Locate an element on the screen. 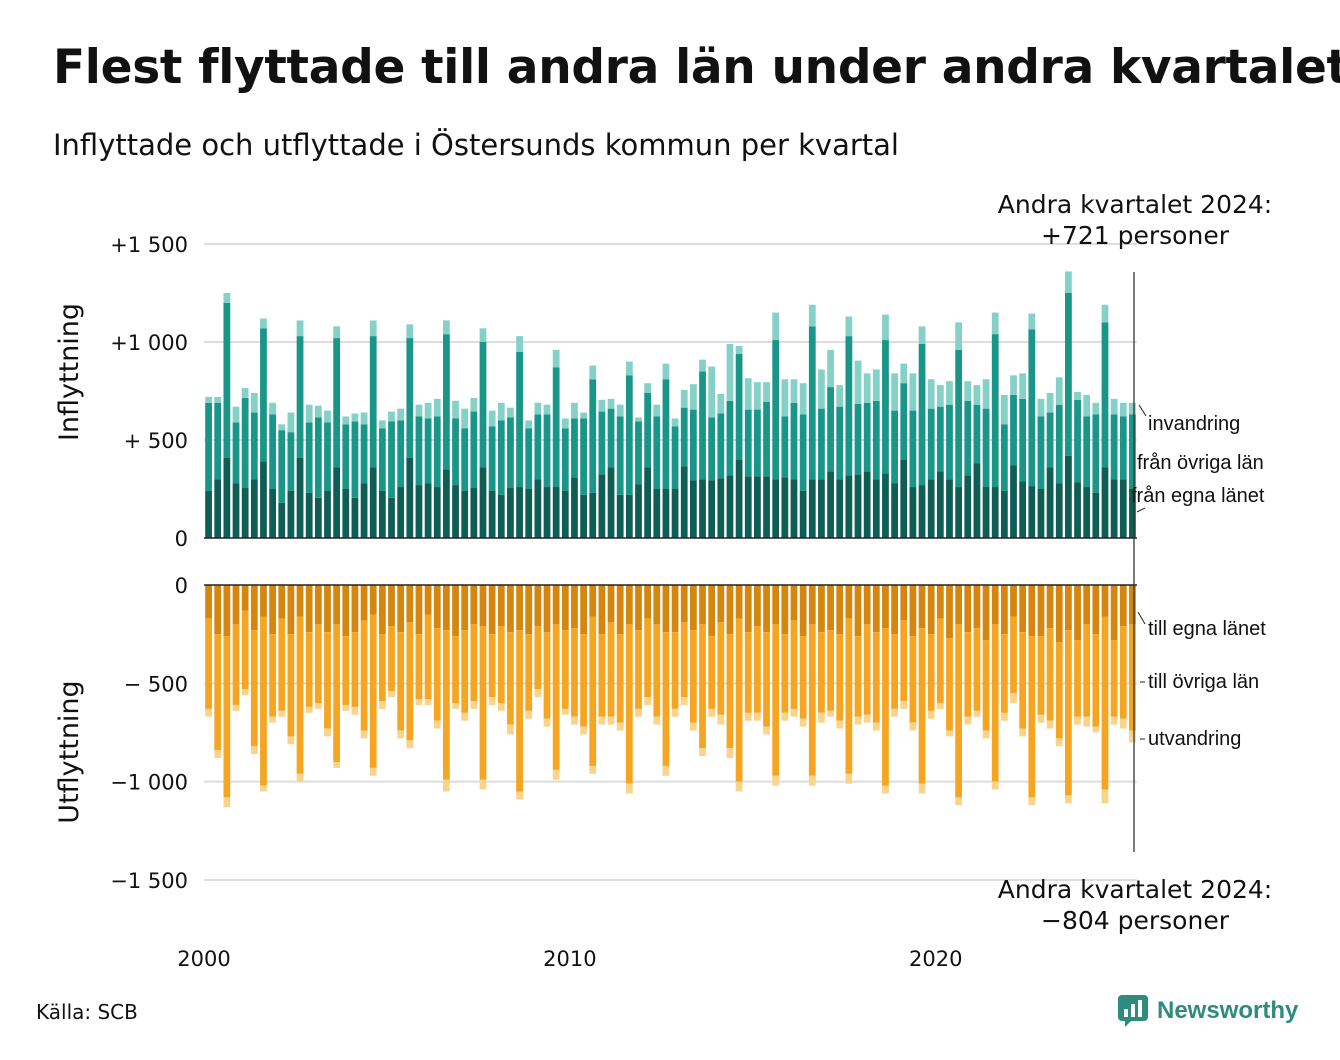 The height and width of the screenshot is (1060, 1340). source-note: Källa: SCB is located at coordinates (87, 1012).